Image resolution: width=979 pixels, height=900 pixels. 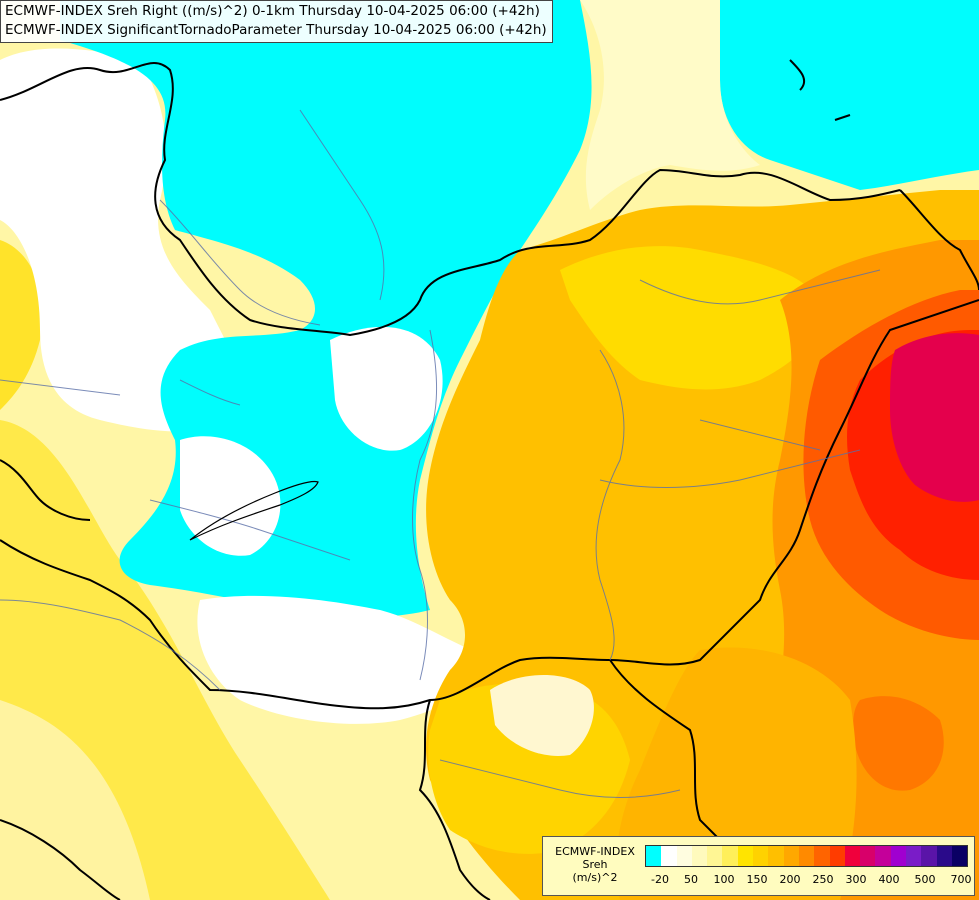 I want to click on southeast-orange-blob, so click(x=898, y=743).